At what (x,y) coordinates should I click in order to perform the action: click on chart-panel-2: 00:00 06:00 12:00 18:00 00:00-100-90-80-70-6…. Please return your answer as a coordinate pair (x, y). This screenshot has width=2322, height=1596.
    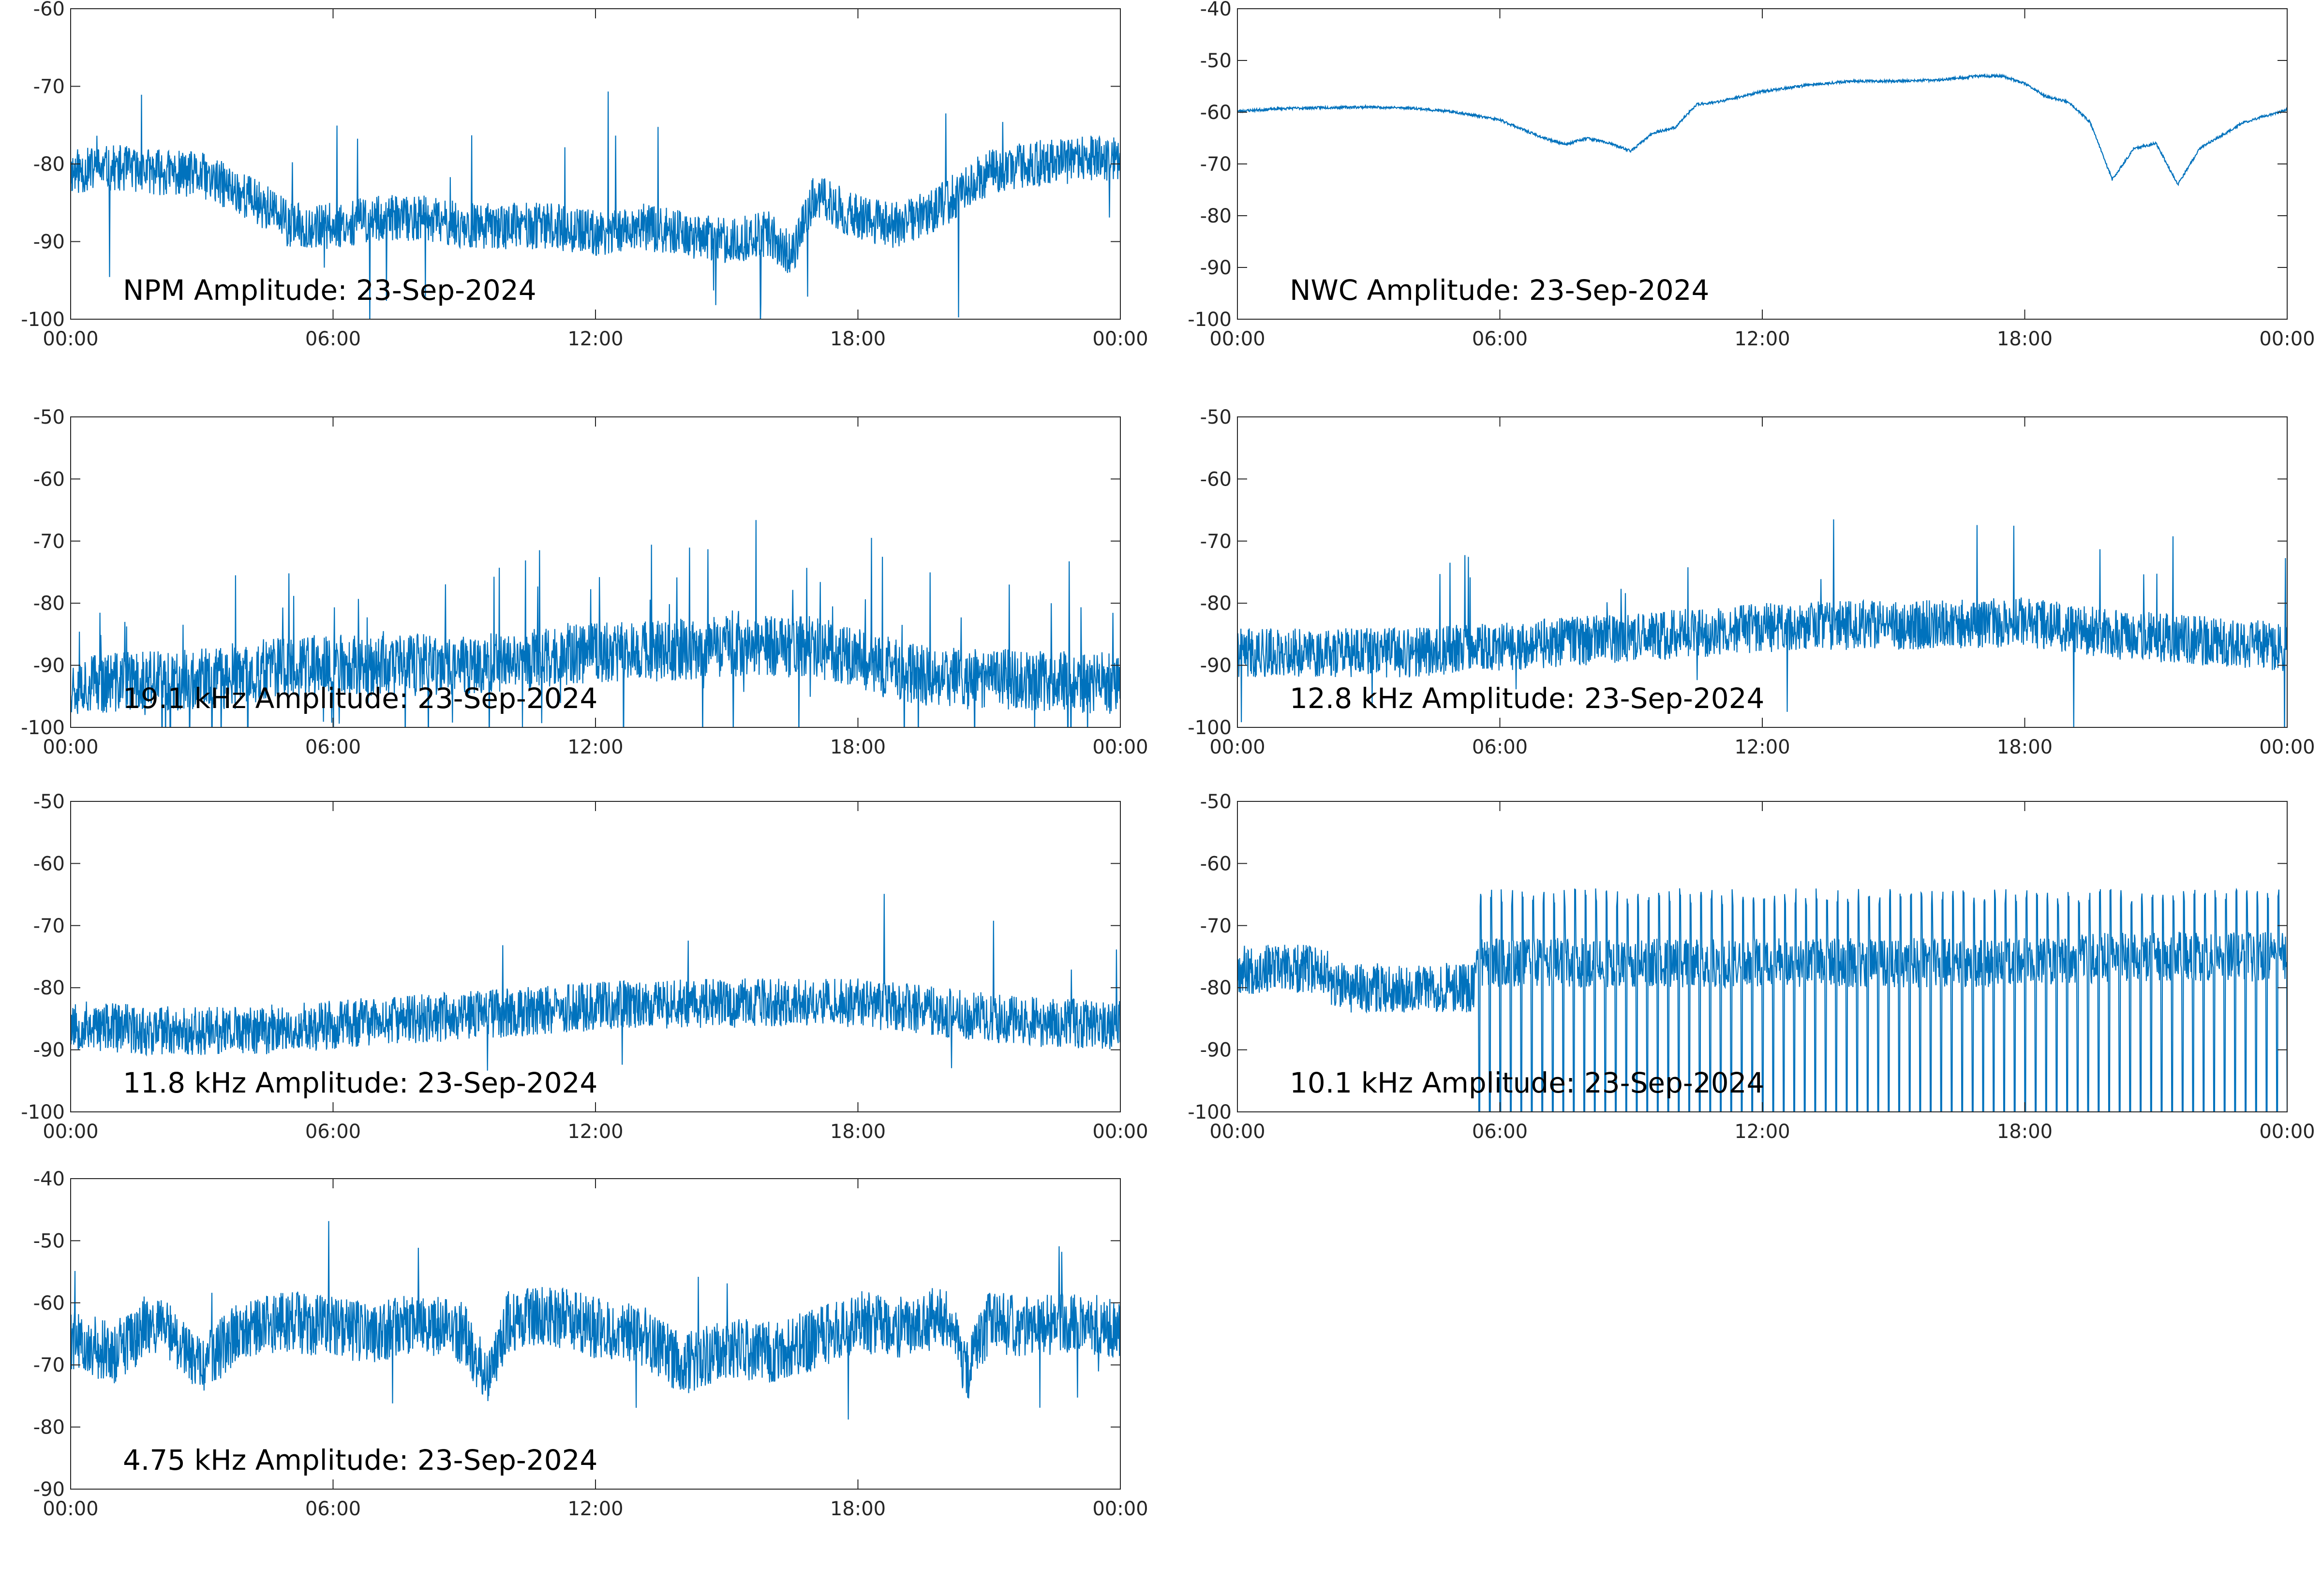
    Looking at the image, I should click on (1751, 175).